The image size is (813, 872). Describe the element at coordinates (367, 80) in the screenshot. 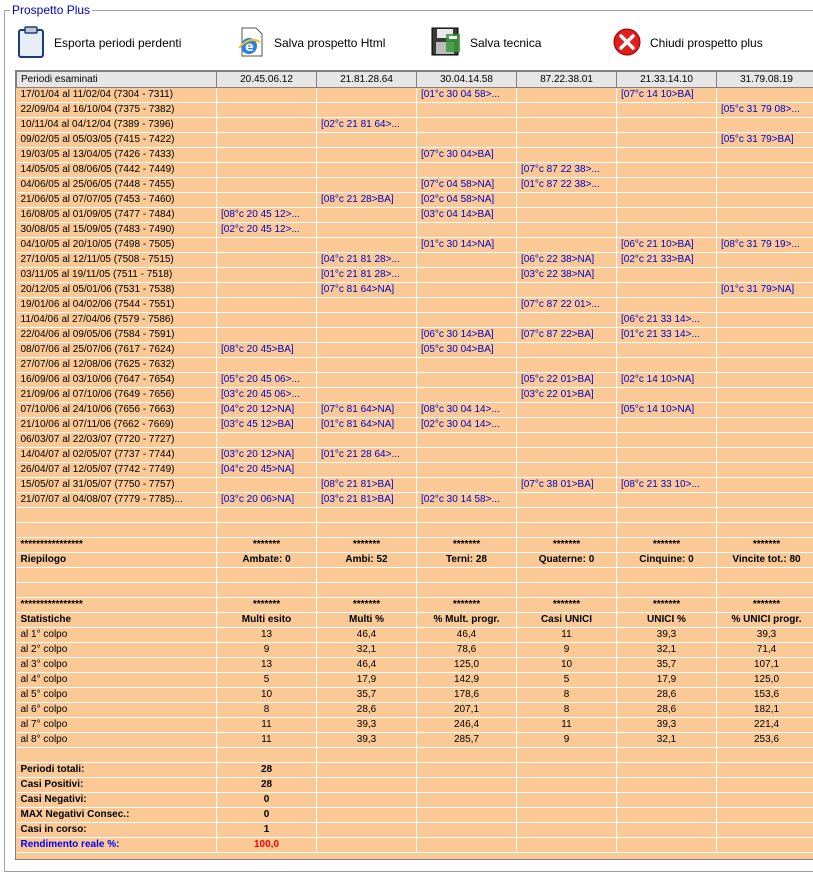

I see `column-header: 21.81.28.64` at that location.